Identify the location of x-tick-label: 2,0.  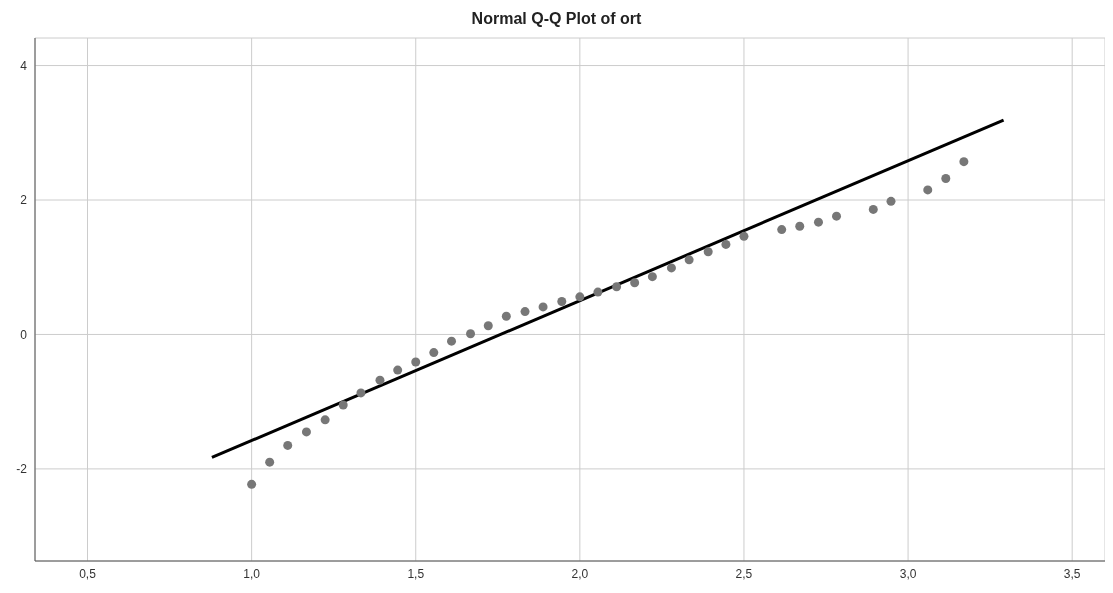
(580, 573).